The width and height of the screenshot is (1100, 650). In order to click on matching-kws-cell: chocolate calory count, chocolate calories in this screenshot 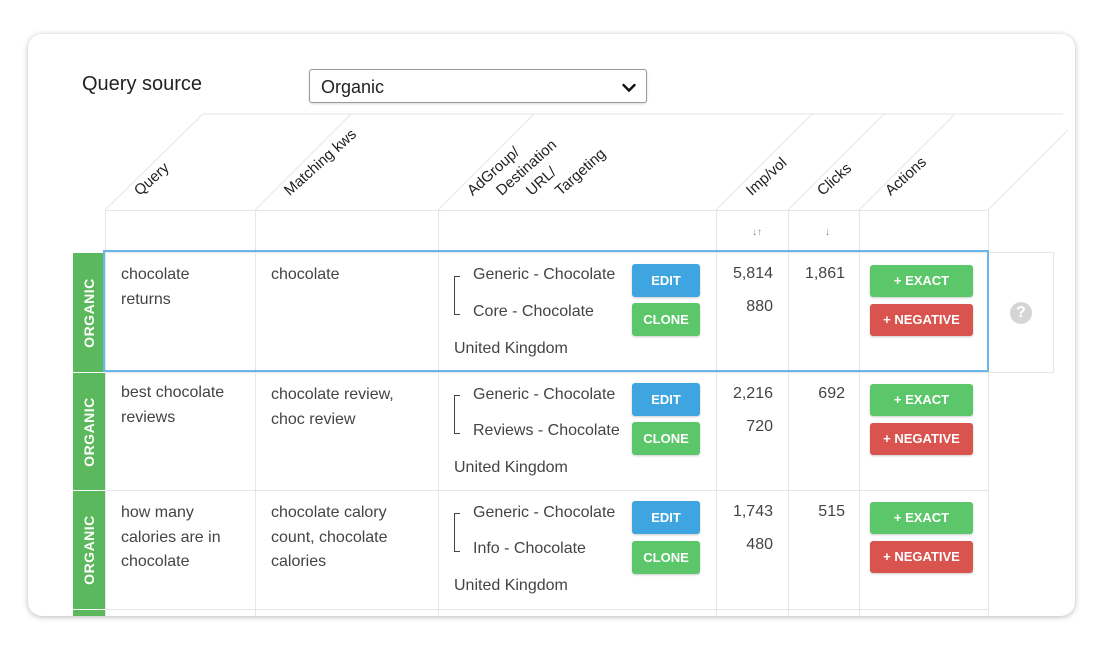, I will do `click(329, 537)`.